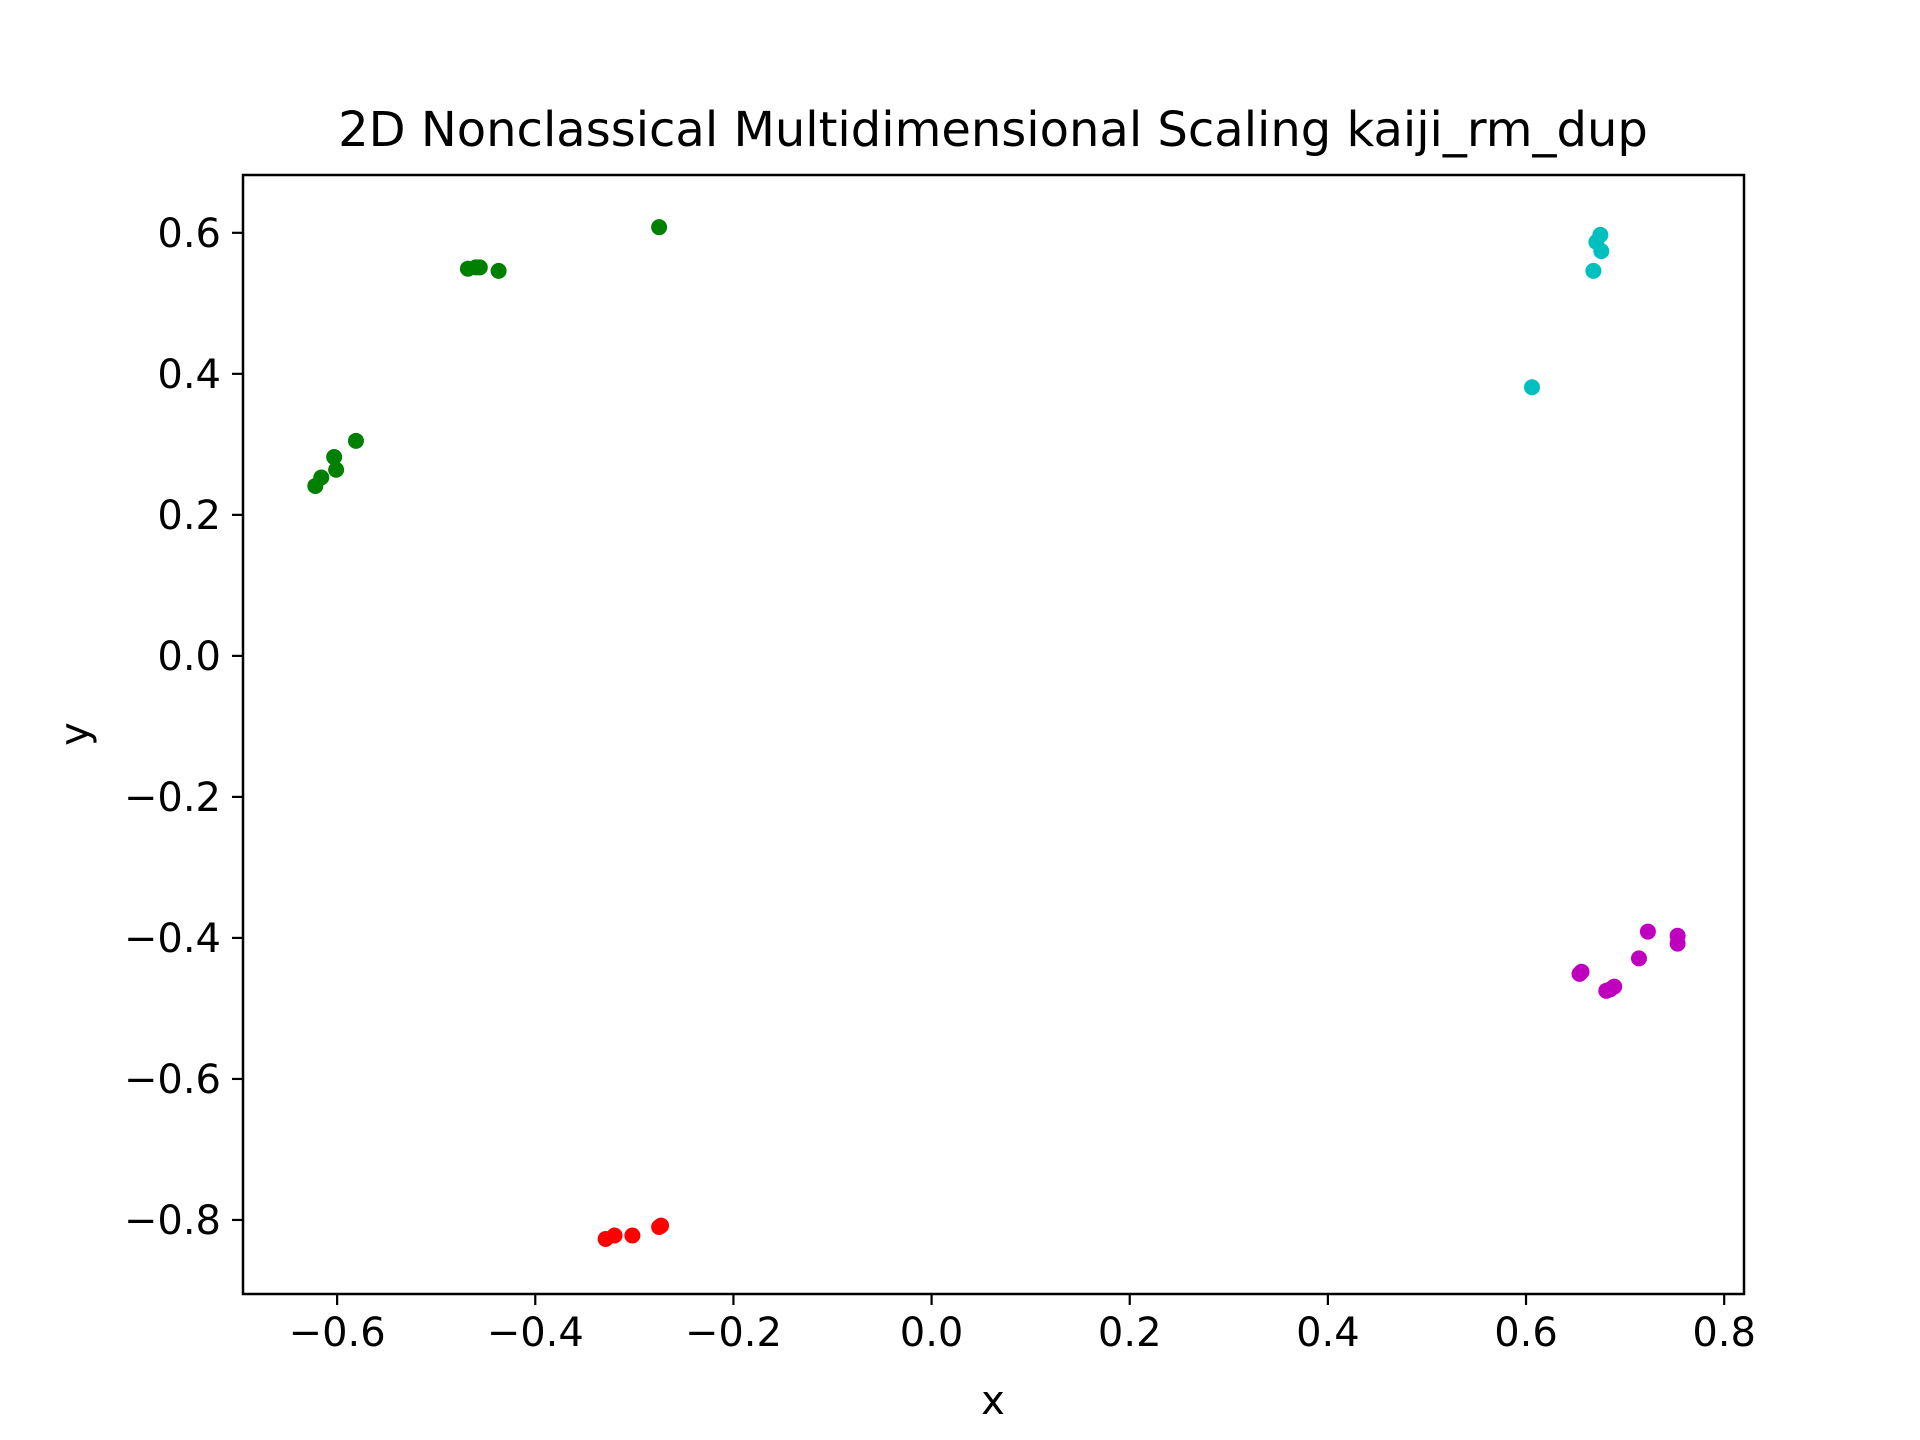  Describe the element at coordinates (337, 1333) in the screenshot. I see `x-tick-label: −0.6` at that location.